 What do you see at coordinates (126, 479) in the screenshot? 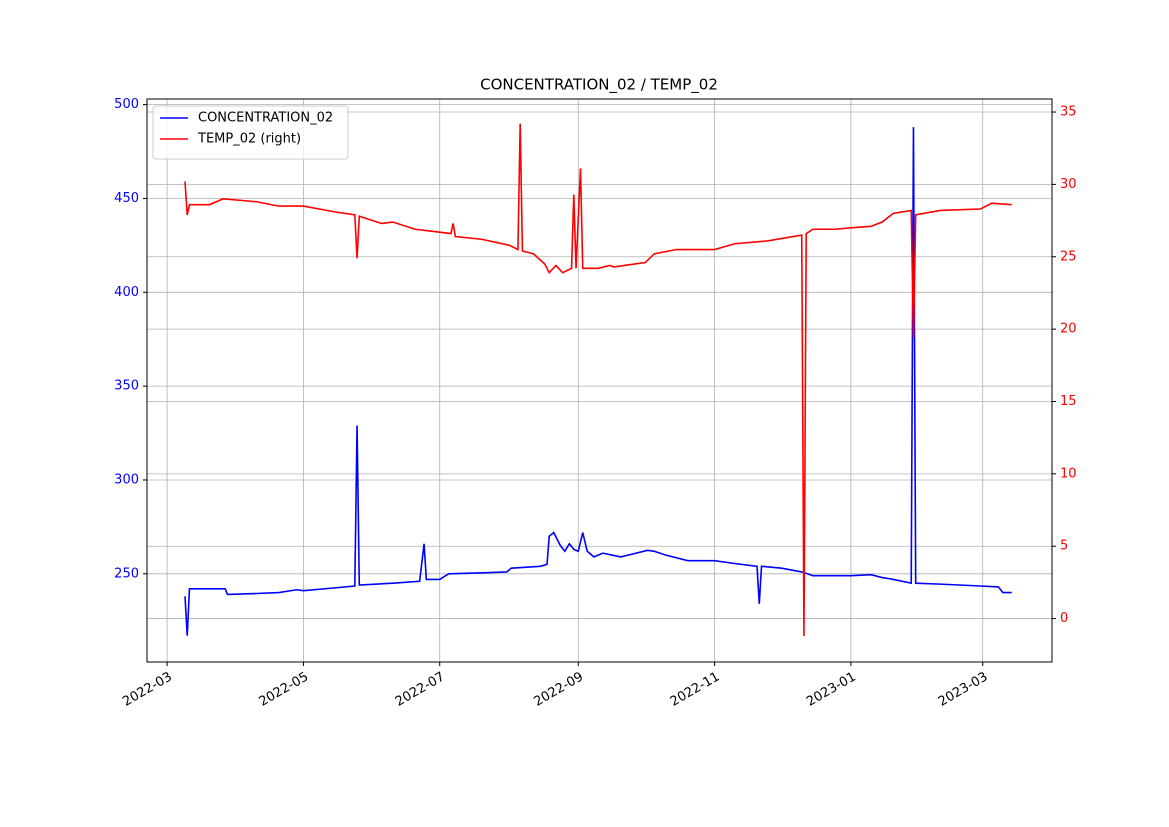
I see `y-tick-label: 300` at bounding box center [126, 479].